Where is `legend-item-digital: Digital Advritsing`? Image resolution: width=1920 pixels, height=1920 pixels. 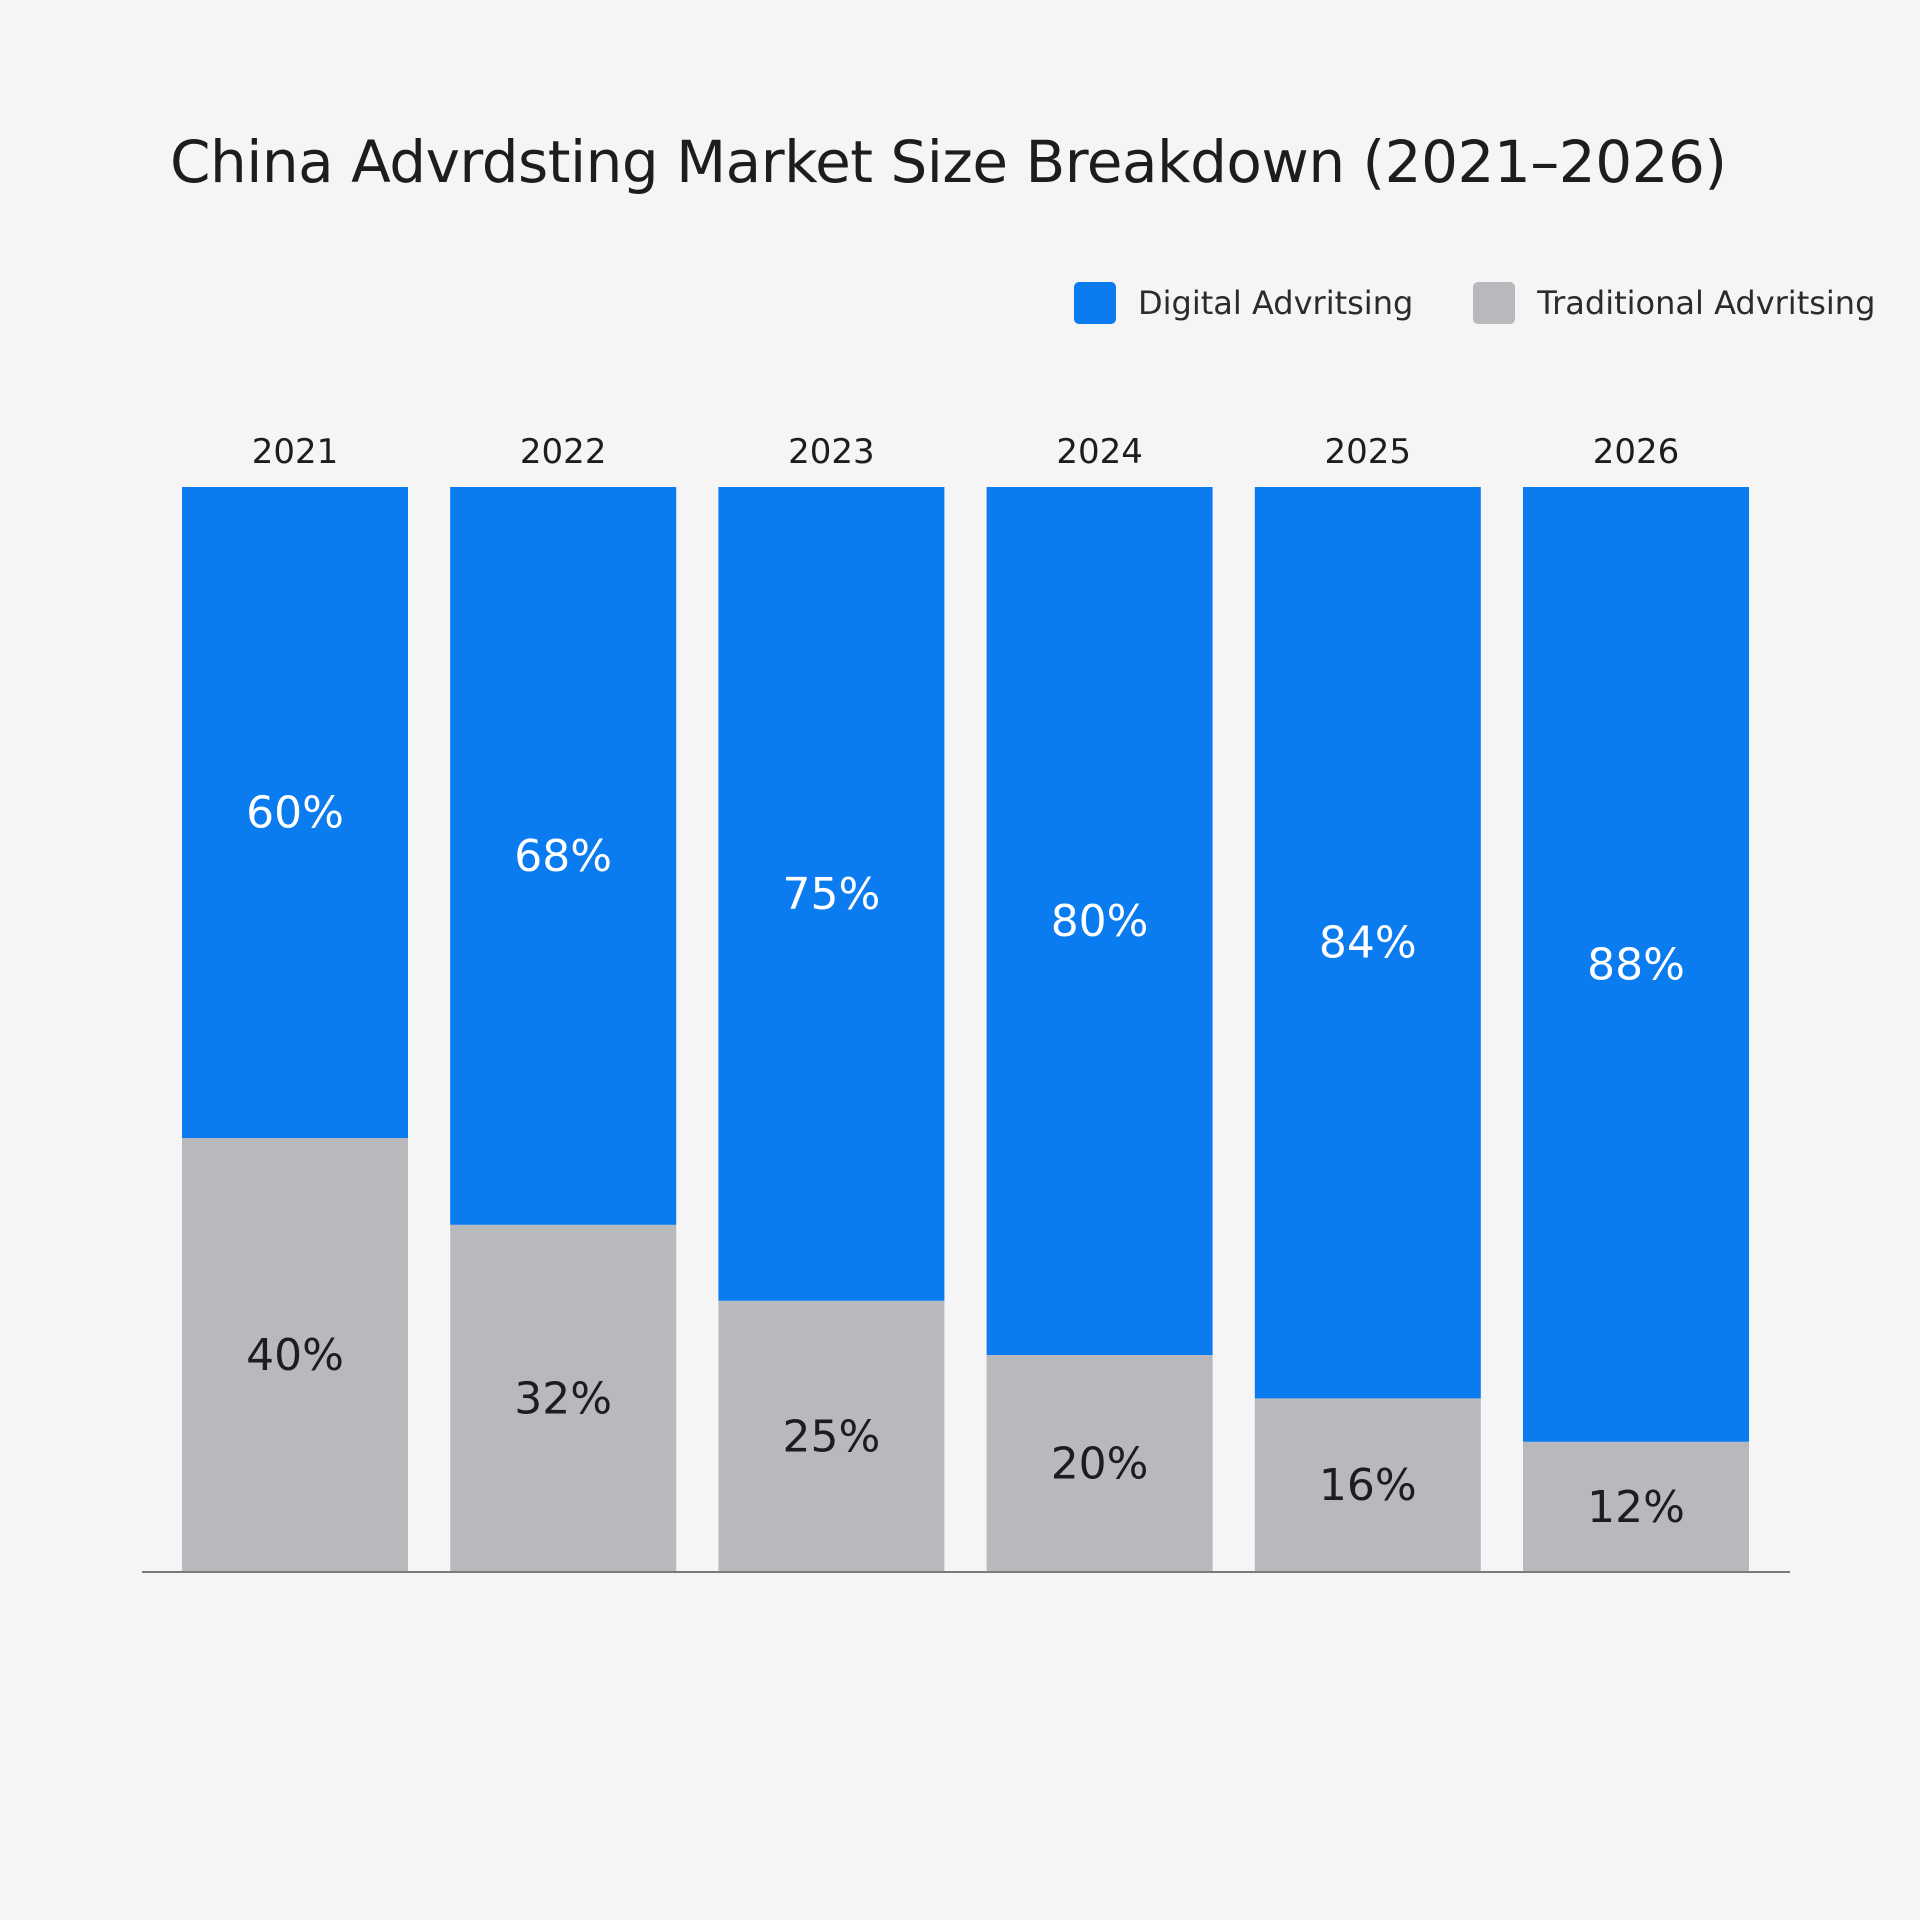 legend-item-digital: Digital Advritsing is located at coordinates (1243, 303).